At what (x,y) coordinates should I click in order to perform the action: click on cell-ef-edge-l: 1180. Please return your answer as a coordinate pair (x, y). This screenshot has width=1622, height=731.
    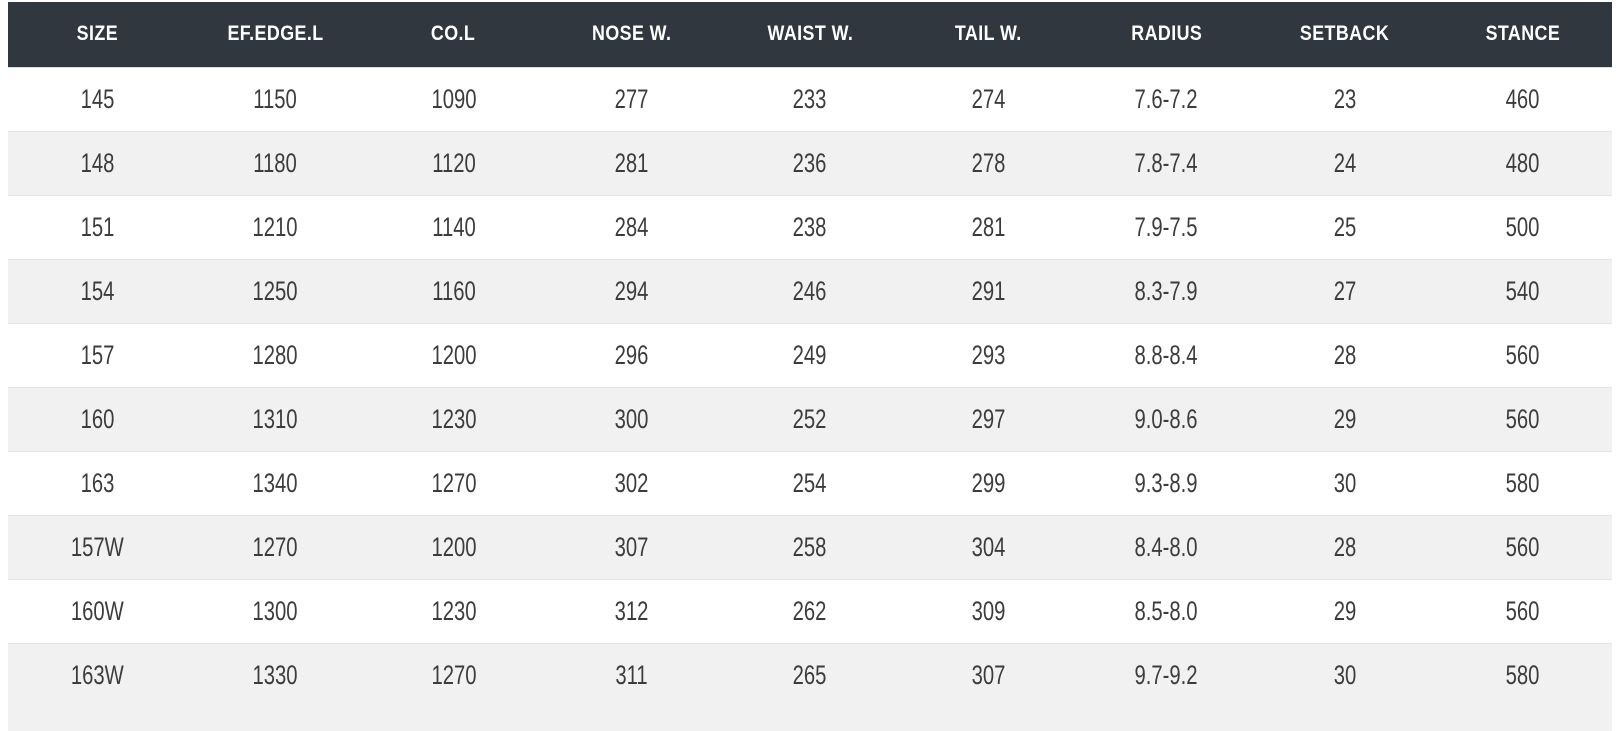
    Looking at the image, I should click on (275, 163).